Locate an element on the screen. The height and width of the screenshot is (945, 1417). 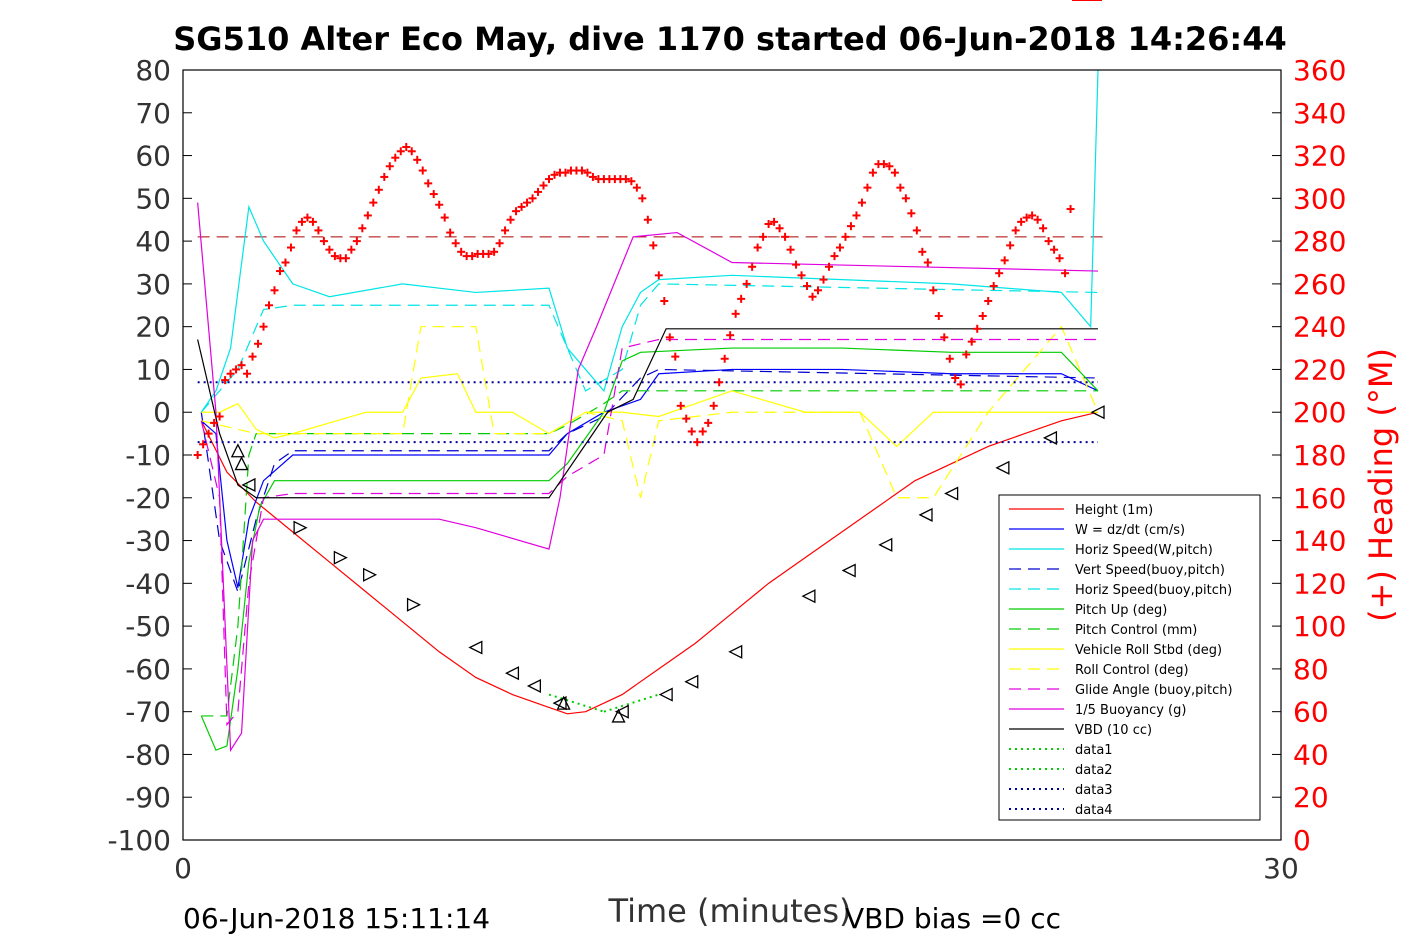
x-tick-label: 0 is located at coordinates (183, 868).